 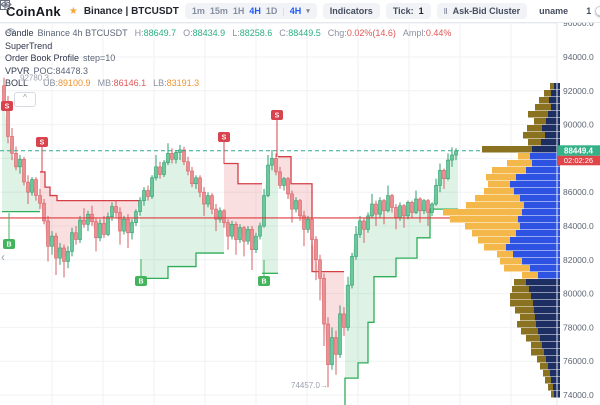 What do you see at coordinates (60, 58) in the screenshot?
I see `legend-orderbook-row: Order Book Profile step=10` at bounding box center [60, 58].